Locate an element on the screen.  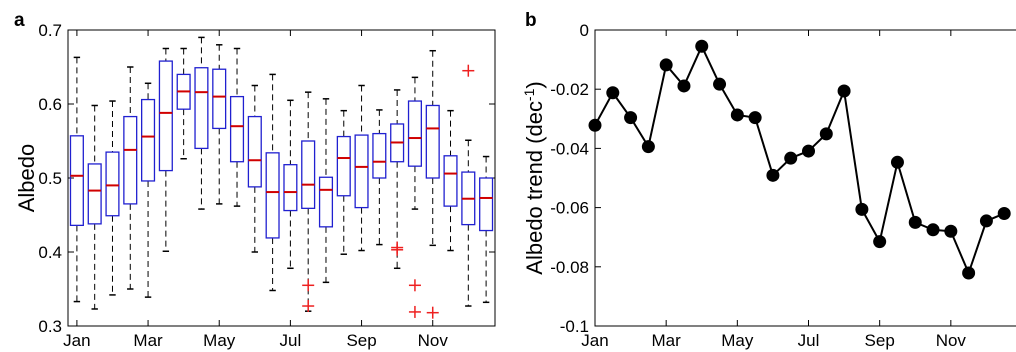
y-tick-label-b: 0 is located at coordinates (584, 30).